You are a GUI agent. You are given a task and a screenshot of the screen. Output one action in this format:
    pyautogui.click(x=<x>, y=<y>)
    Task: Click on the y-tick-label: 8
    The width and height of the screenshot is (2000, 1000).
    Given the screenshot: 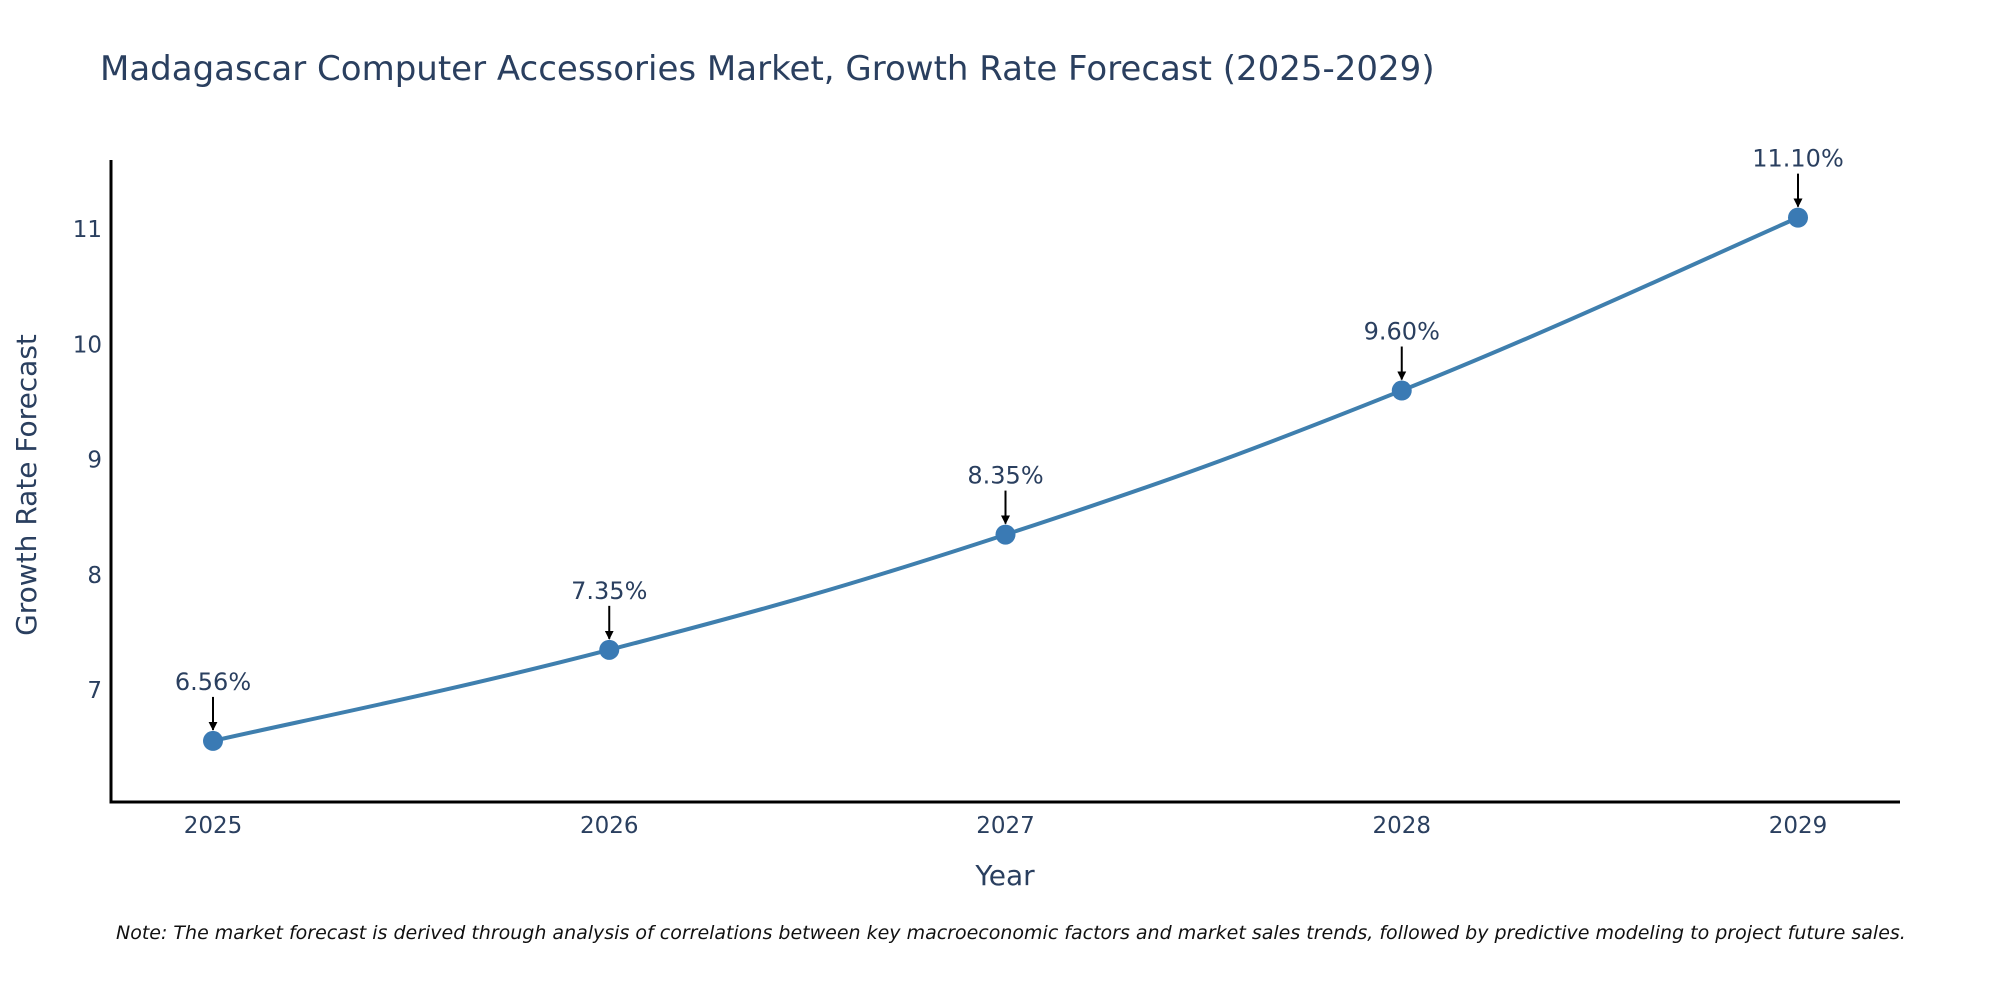 What is the action you would take?
    pyautogui.click(x=94, y=576)
    